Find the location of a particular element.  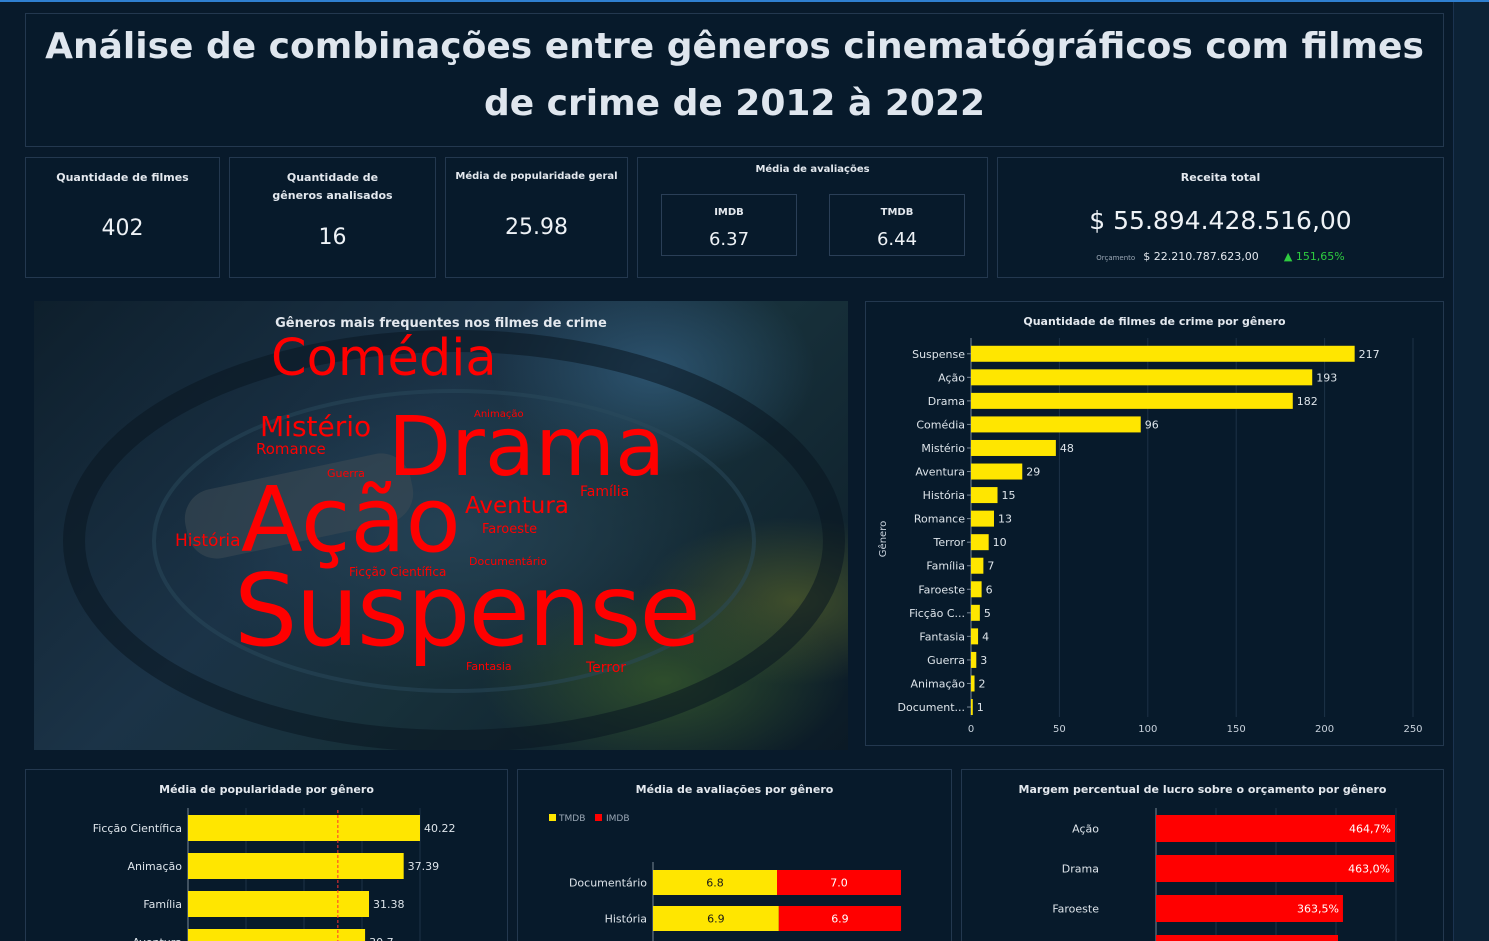

count-x-tick: 50 is located at coordinates (1059, 729).